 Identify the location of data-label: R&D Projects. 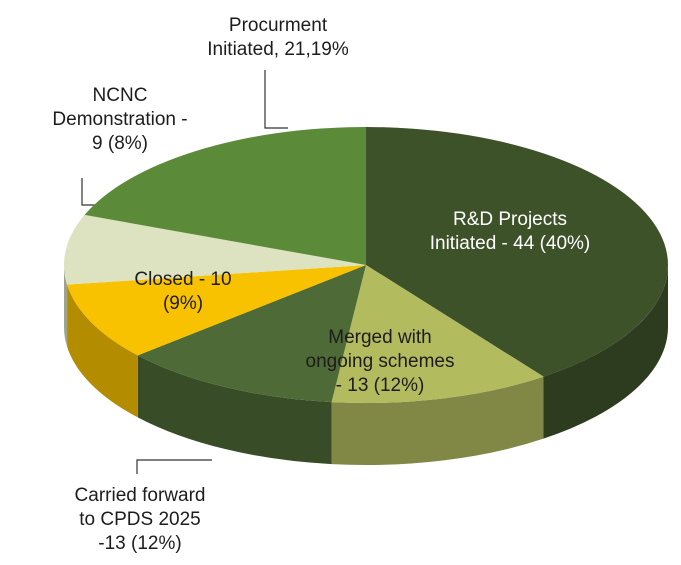
(510, 219).